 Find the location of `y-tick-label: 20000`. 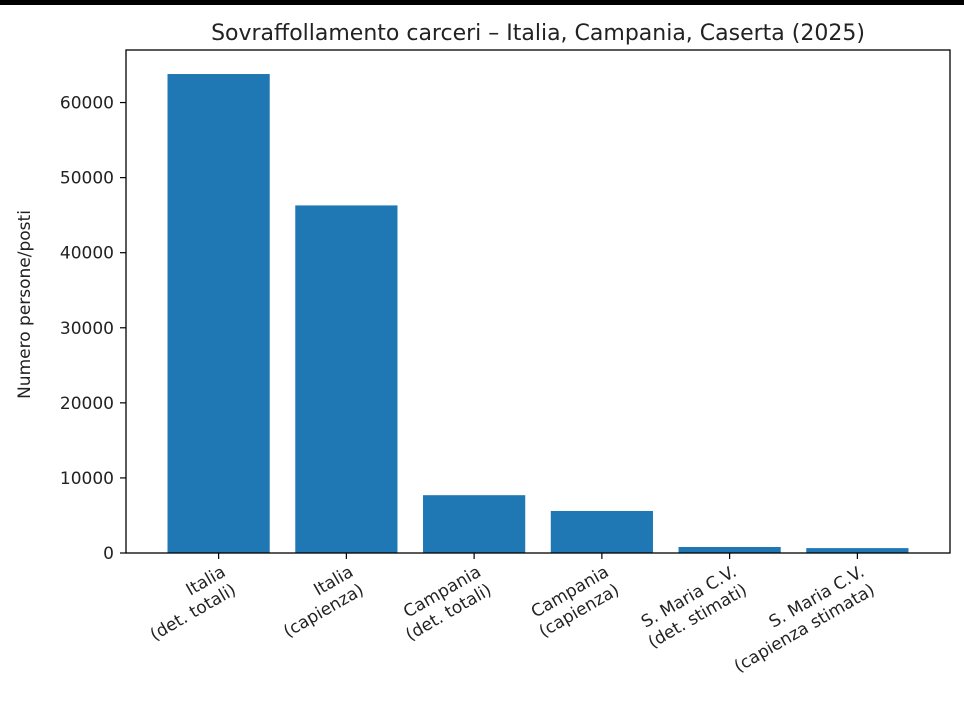

y-tick-label: 20000 is located at coordinates (87, 404).